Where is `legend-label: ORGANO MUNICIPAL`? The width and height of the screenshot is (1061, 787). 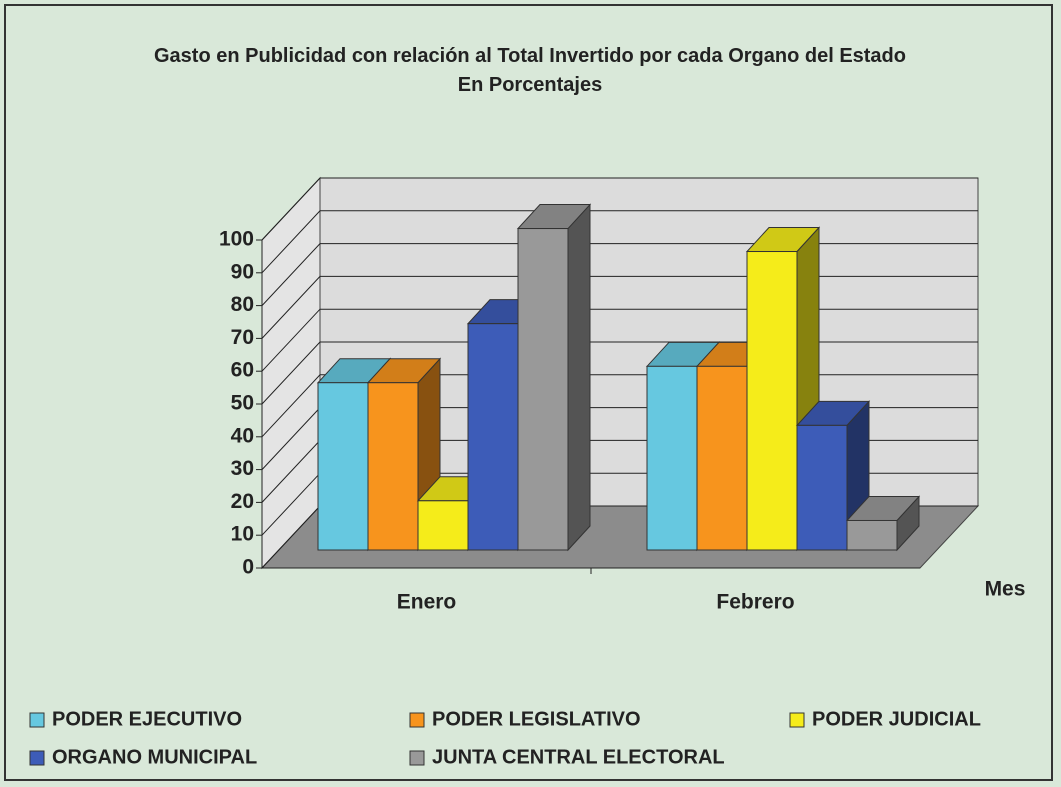
legend-label: ORGANO MUNICIPAL is located at coordinates (154, 757).